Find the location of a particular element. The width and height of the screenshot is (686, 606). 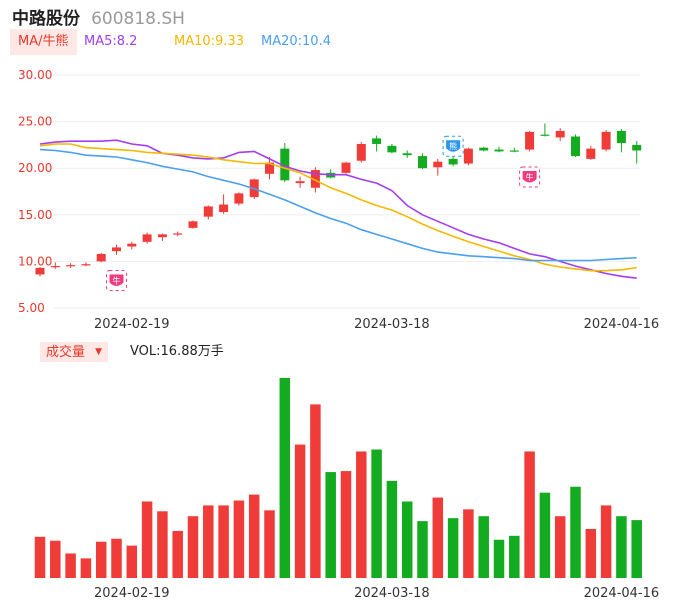

y-tick-label: 20.00 is located at coordinates (35, 168).